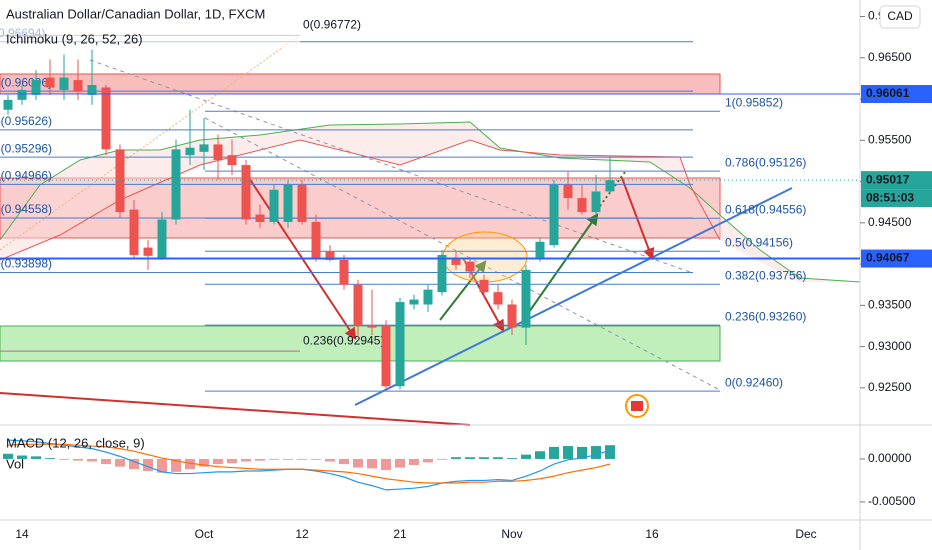  I want to click on fib-label: 0.382(0.93756), so click(765, 275).